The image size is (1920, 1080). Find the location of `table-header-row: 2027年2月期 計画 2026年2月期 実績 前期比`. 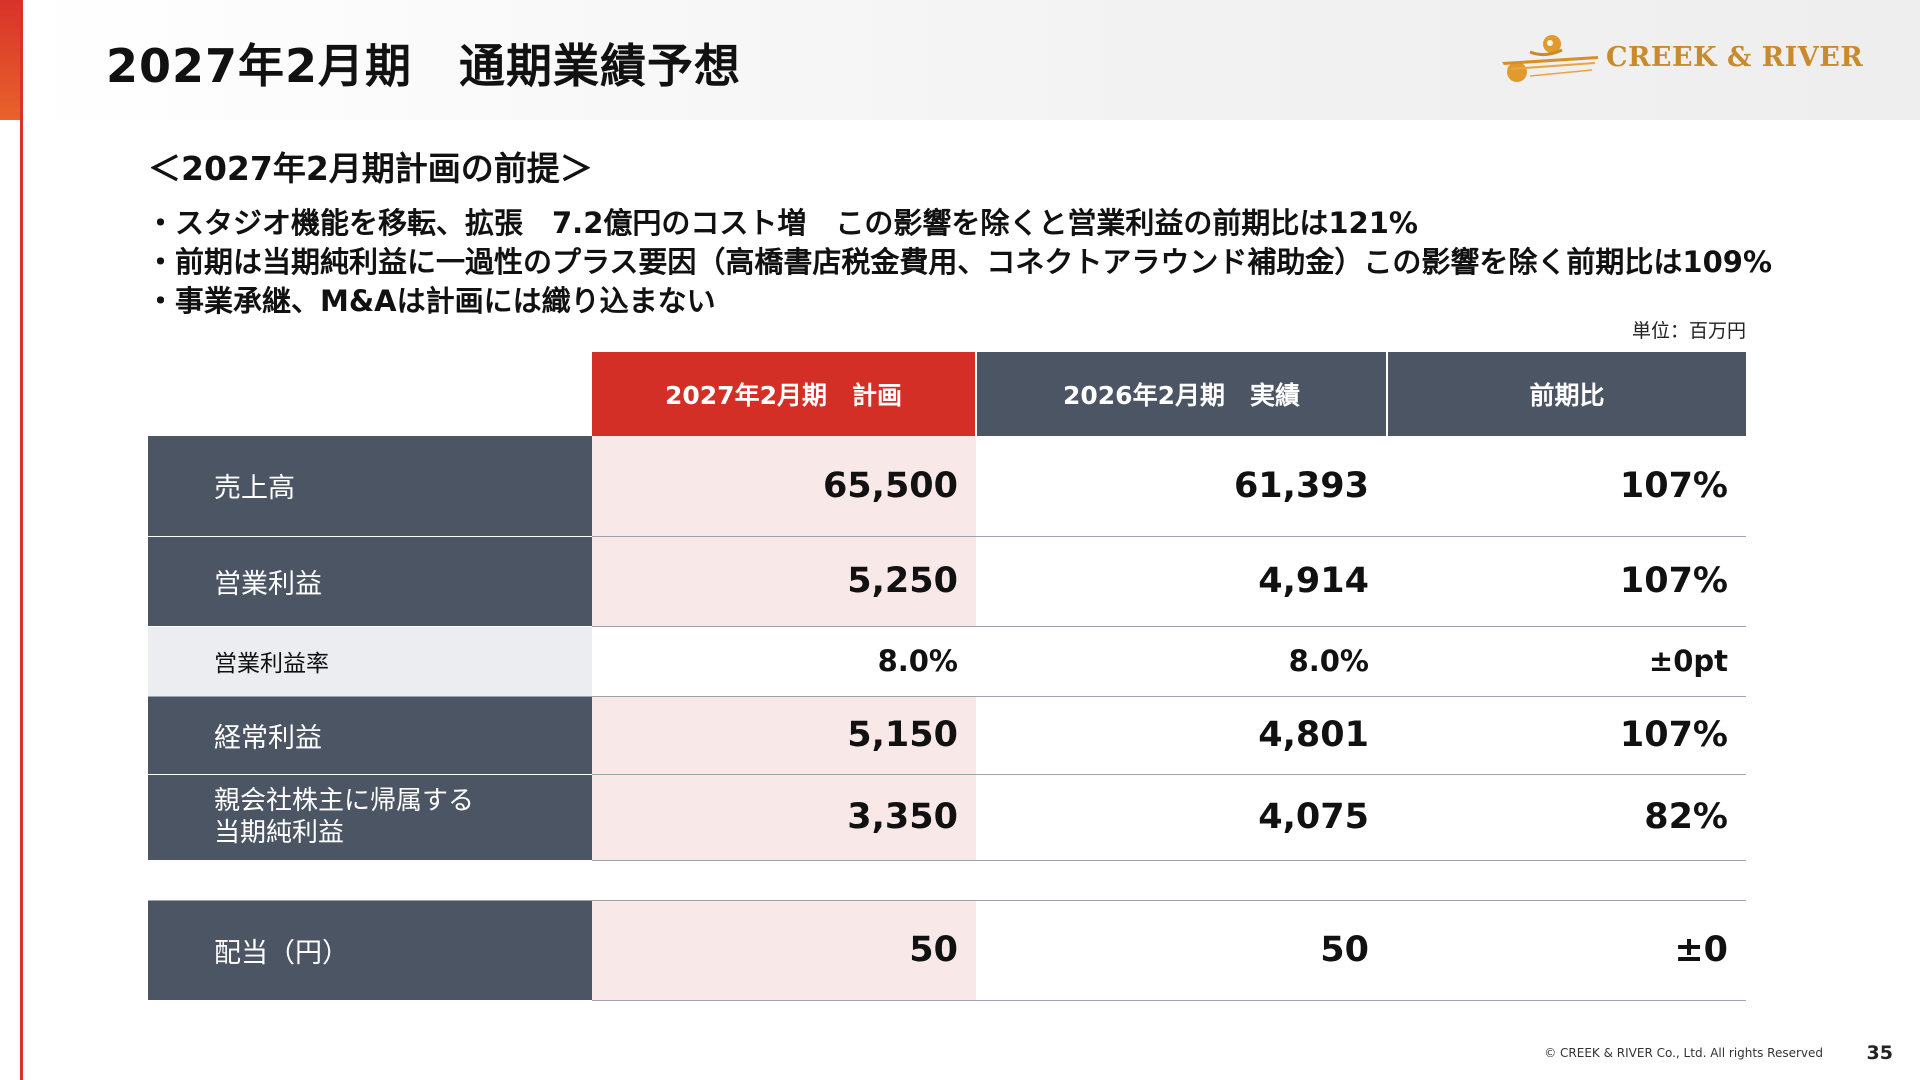

table-header-row: 2027年2月期 計画 2026年2月期 実績 前期比 is located at coordinates (947, 394).